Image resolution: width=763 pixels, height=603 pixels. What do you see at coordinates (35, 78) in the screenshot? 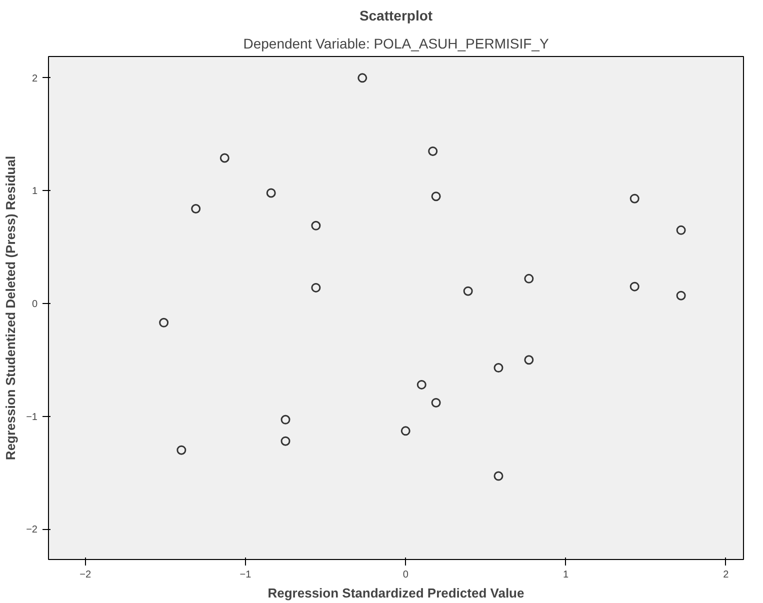
I see `y-tick-label: 2` at bounding box center [35, 78].